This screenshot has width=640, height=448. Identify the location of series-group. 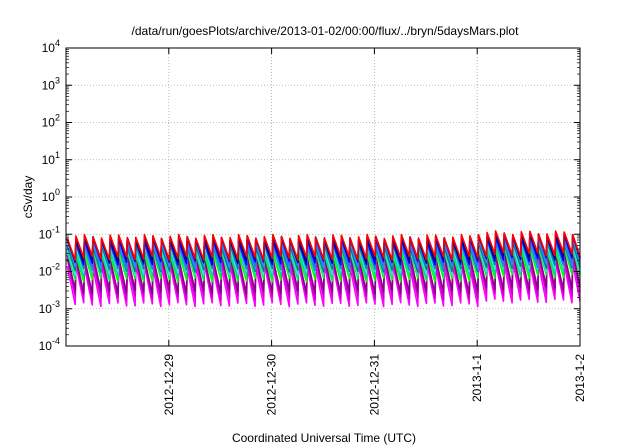
(323, 269).